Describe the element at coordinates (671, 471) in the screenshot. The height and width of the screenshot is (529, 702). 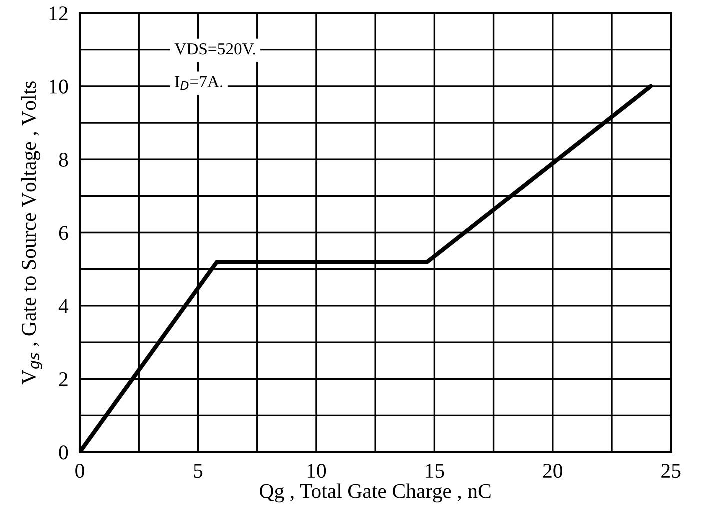
I see `x-tick-label: 25` at that location.